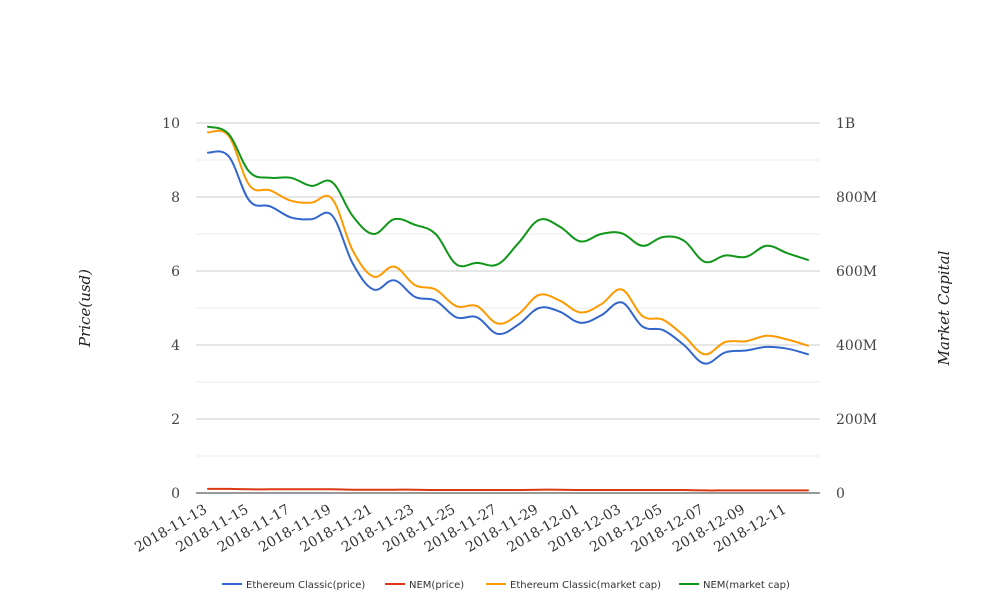 This screenshot has height=616, width=1008. What do you see at coordinates (171, 124) in the screenshot?
I see `y-left-tick-label: 10` at bounding box center [171, 124].